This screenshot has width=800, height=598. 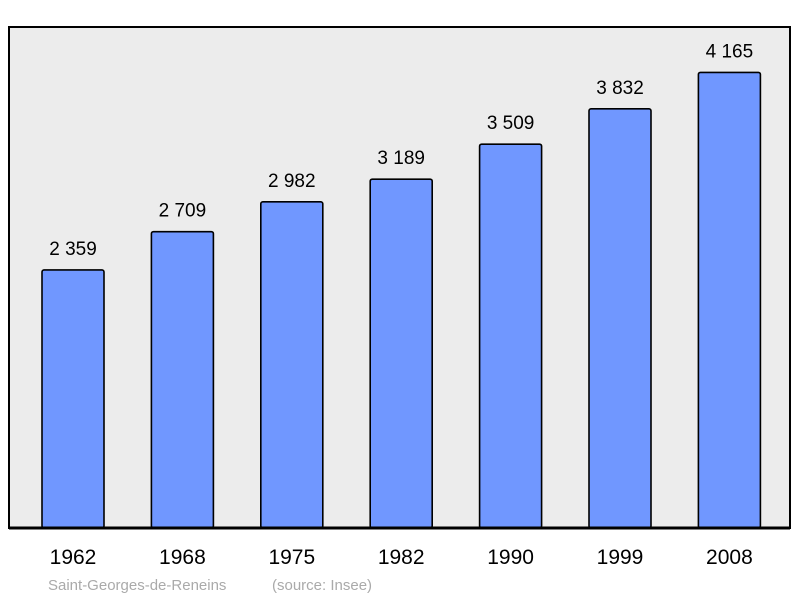 I want to click on bar-1968, so click(x=182, y=379).